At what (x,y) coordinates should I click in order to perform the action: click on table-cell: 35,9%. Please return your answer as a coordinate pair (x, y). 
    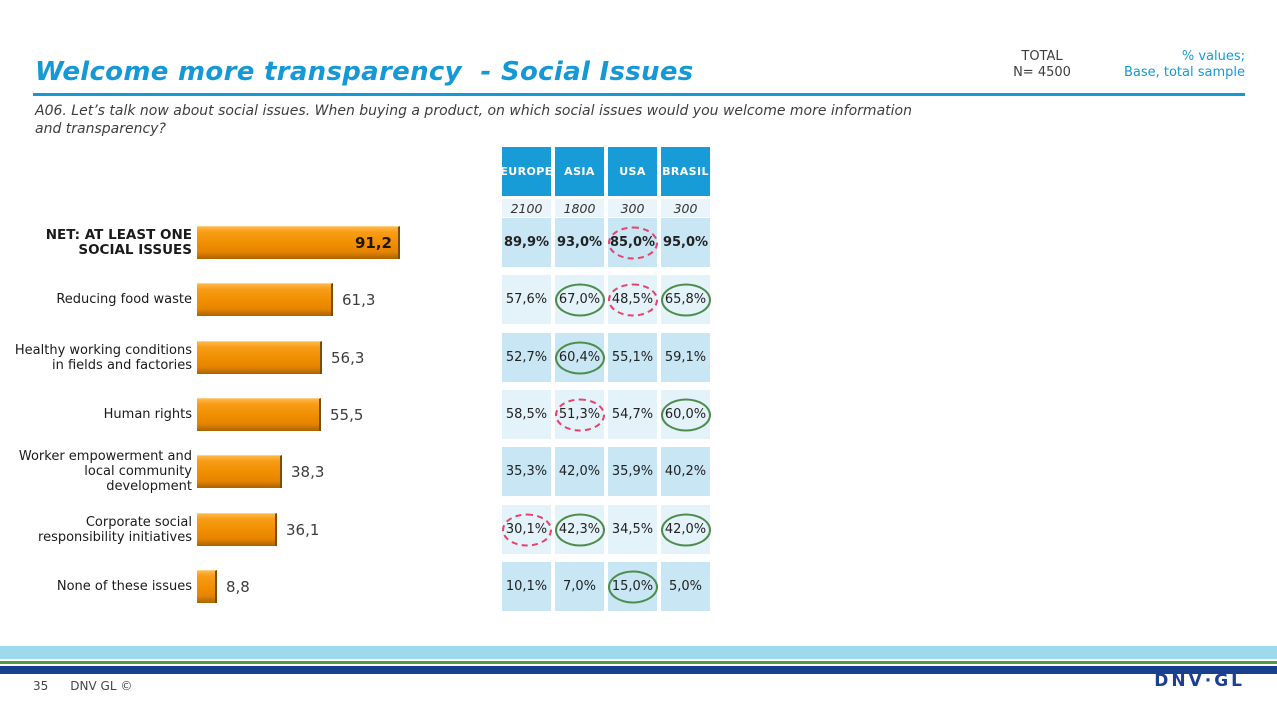
    Looking at the image, I should click on (632, 471).